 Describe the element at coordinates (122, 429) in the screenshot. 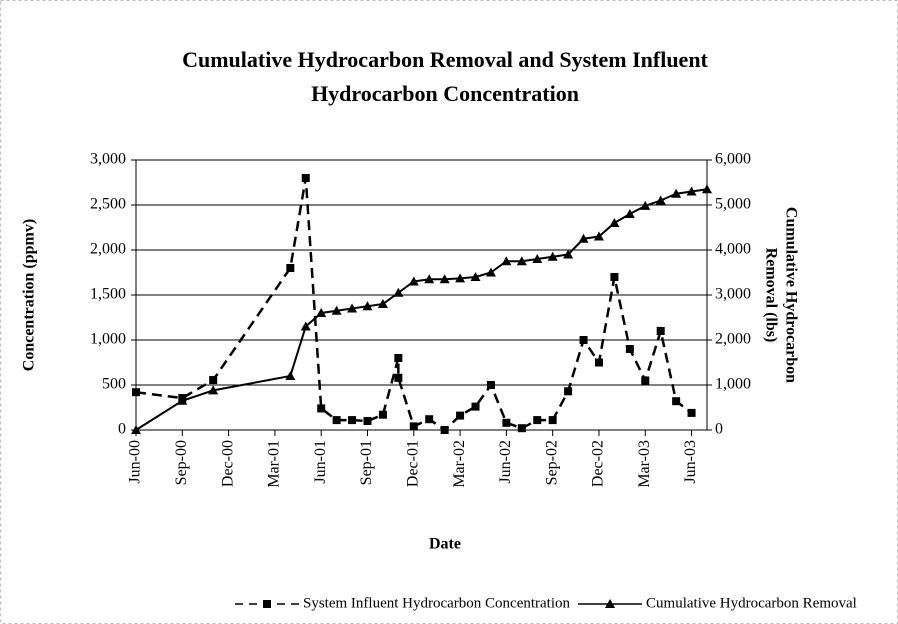

I see `y-tick-label: 0` at that location.